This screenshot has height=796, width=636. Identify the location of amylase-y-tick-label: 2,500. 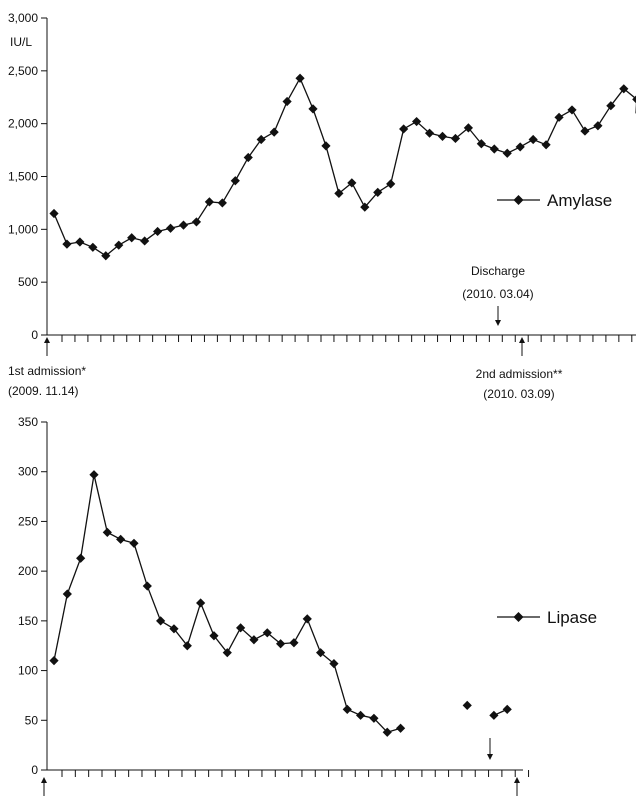
(23, 71).